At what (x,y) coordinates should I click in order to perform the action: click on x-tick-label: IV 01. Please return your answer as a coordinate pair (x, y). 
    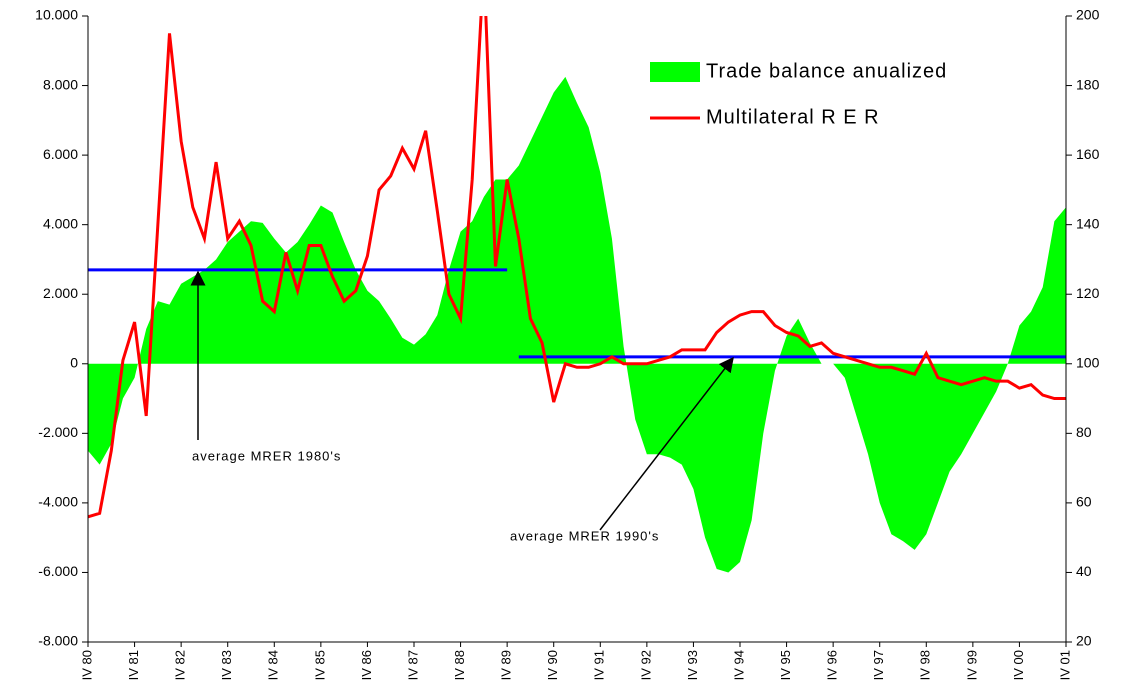
    Looking at the image, I should click on (1064, 665).